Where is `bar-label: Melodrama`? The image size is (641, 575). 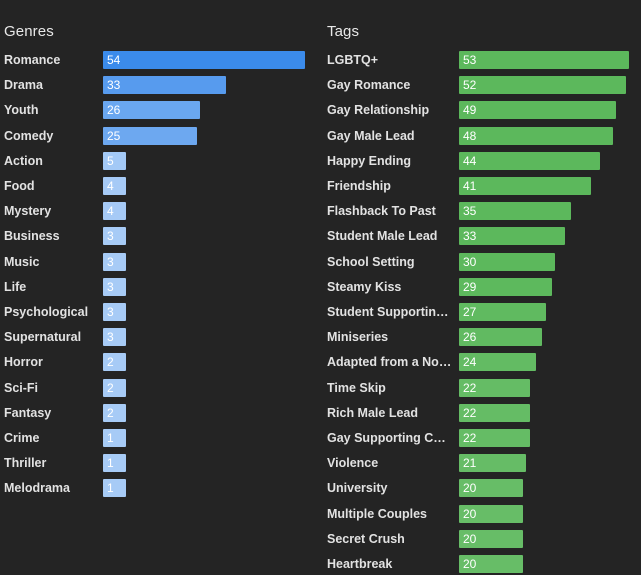
bar-label: Melodrama is located at coordinates (37, 488).